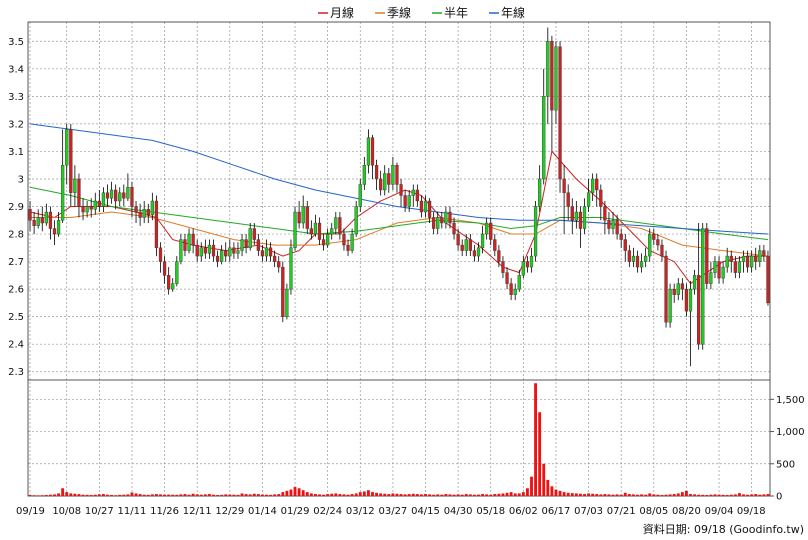 This screenshot has height=540, width=808. I want to click on date-tick-label: 04/30, so click(458, 511).